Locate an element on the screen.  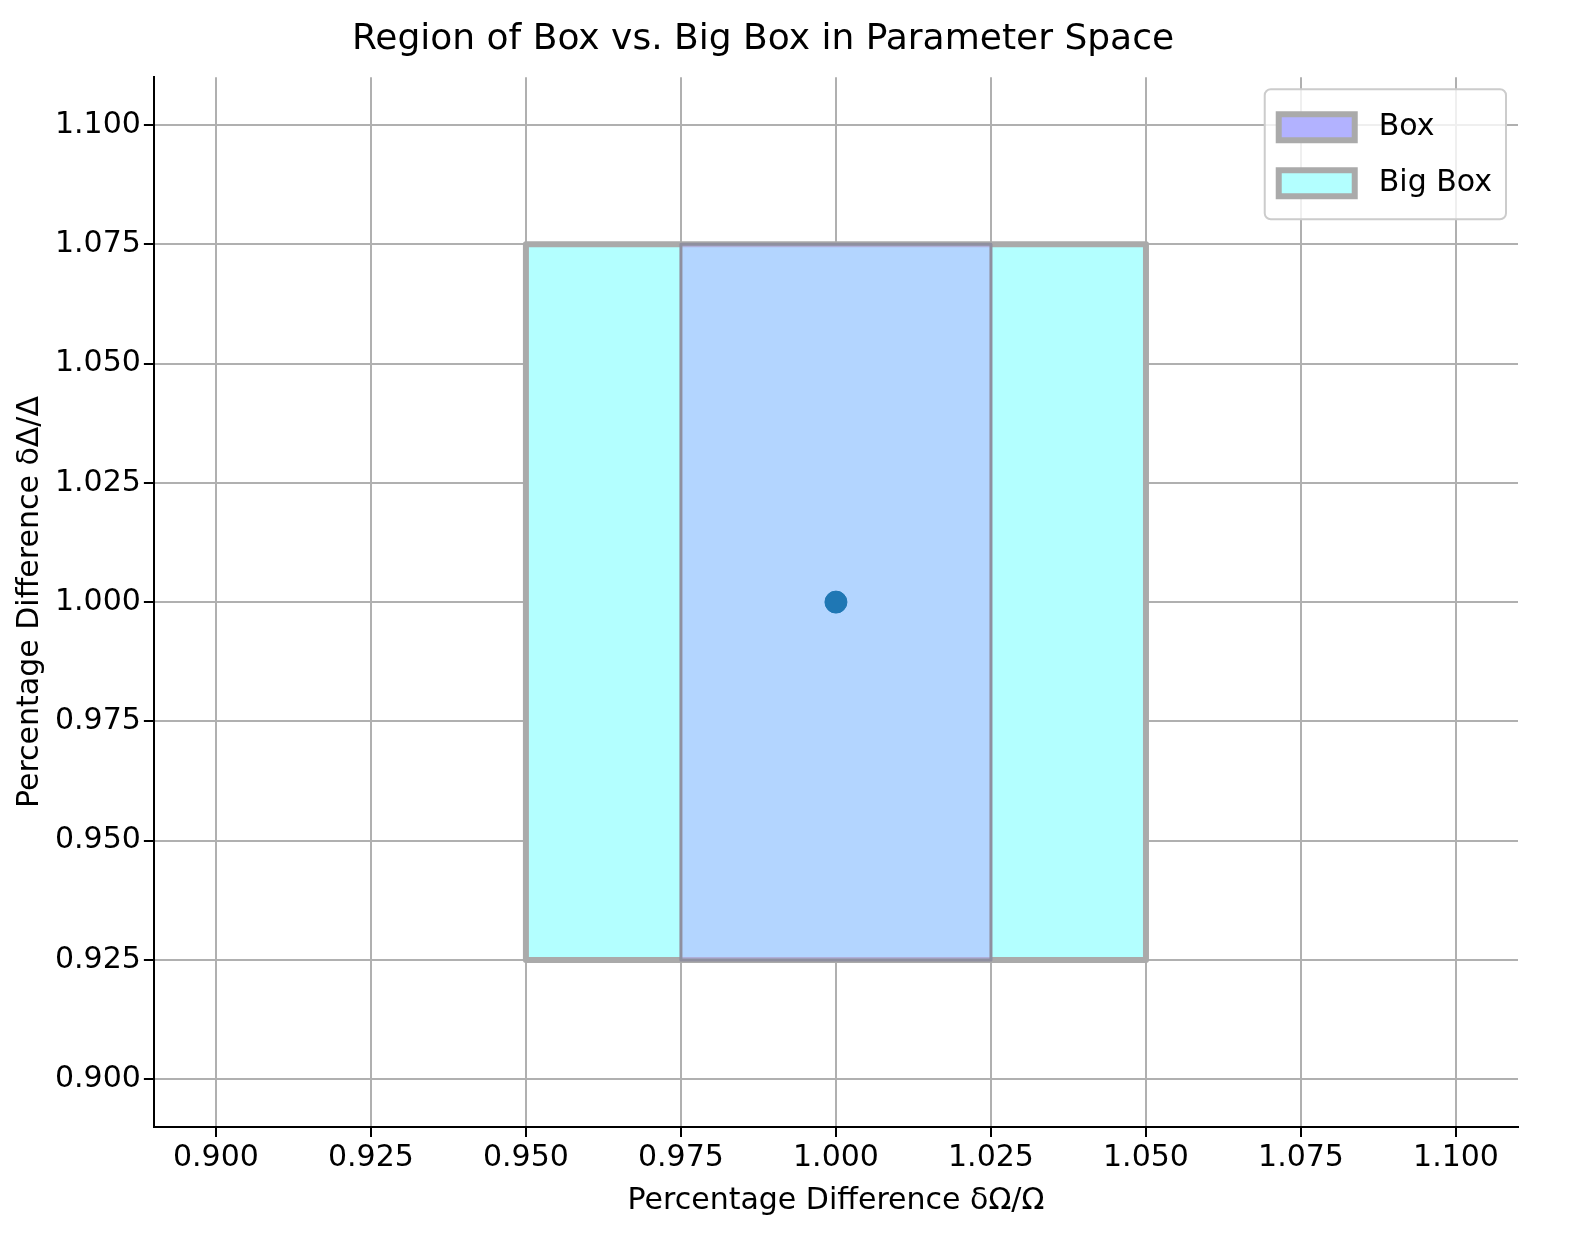
y-tick-label: 1.025 is located at coordinates (97, 480).